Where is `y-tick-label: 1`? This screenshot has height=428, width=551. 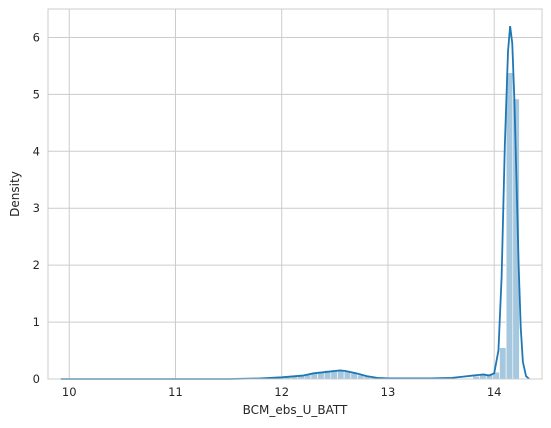 y-tick-label: 1 is located at coordinates (36, 322).